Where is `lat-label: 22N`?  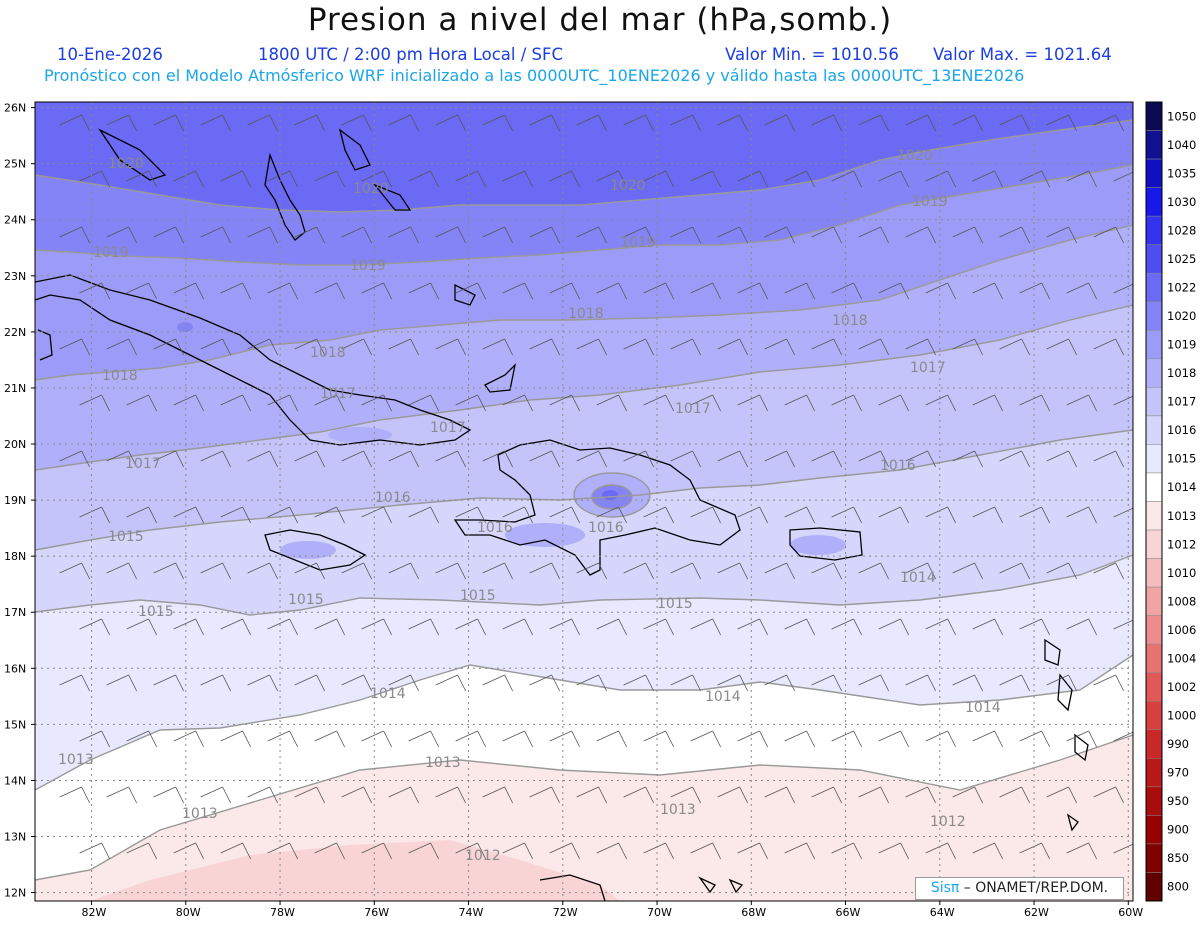 lat-label: 22N is located at coordinates (15, 332).